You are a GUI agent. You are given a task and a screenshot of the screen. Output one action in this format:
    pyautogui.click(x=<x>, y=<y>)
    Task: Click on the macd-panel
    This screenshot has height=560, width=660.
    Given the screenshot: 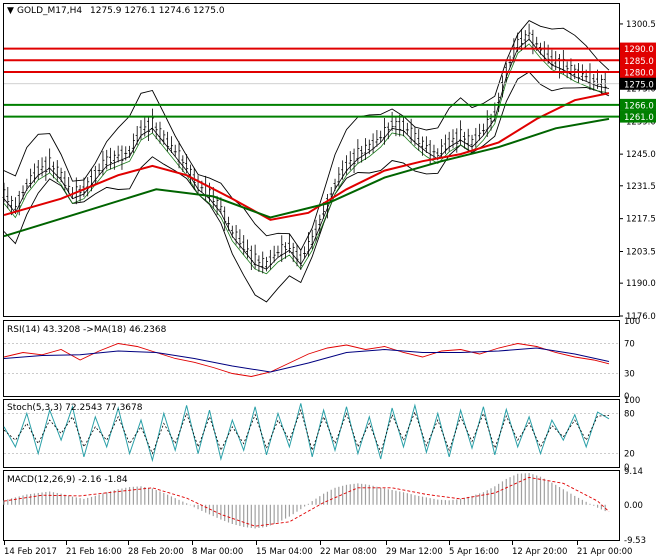 What is the action you would take?
    pyautogui.click(x=311, y=505)
    